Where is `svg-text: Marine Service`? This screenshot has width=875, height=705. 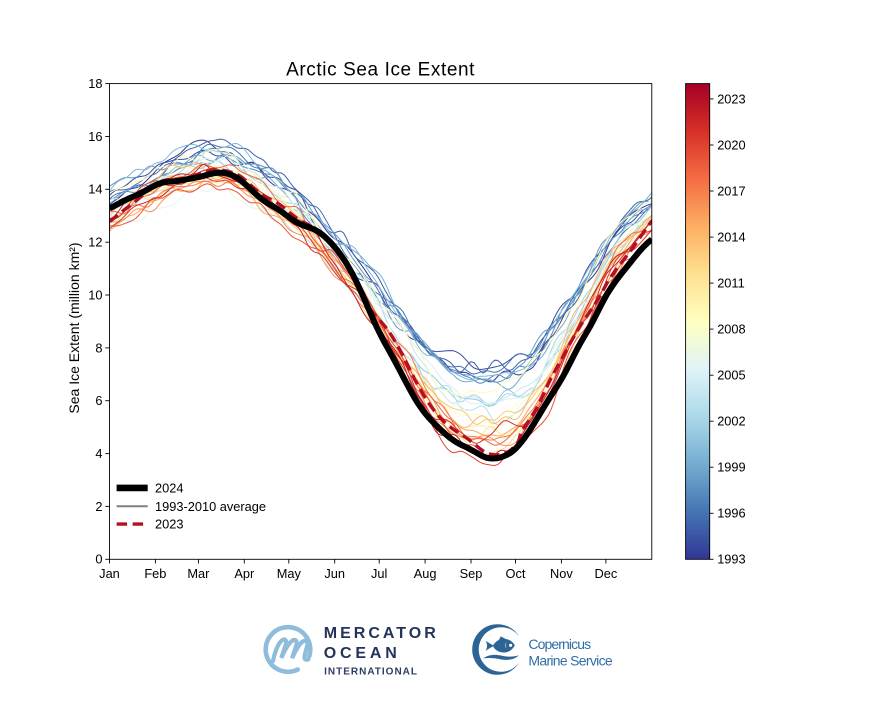
svg-text: Marine Service is located at coordinates (570, 661).